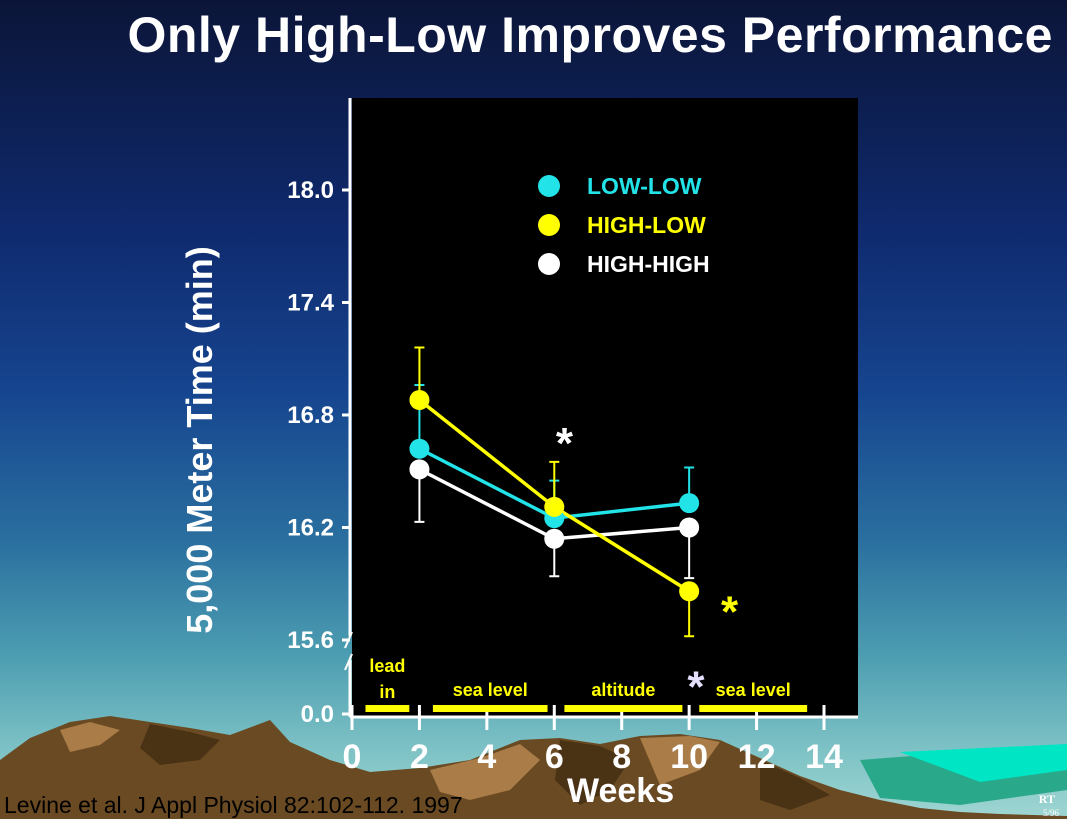 This screenshot has height=819, width=1067. Describe the element at coordinates (317, 714) in the screenshot. I see `y-tick-label: 0.0` at that location.